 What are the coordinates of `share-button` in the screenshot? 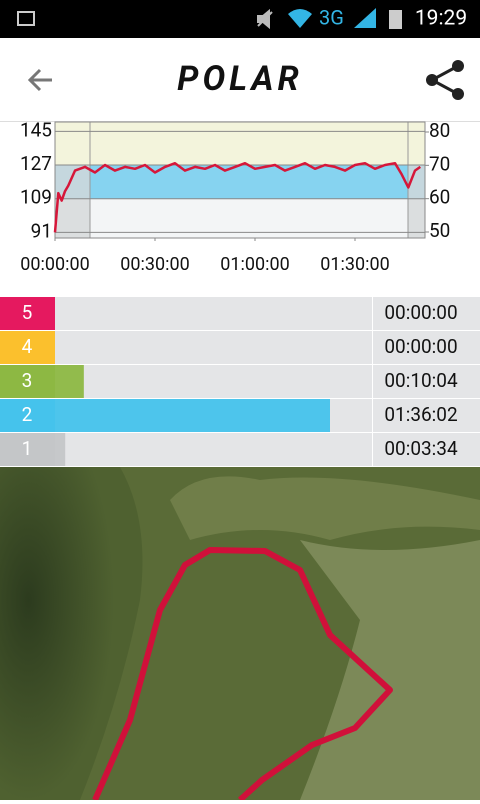 It's located at (445, 80).